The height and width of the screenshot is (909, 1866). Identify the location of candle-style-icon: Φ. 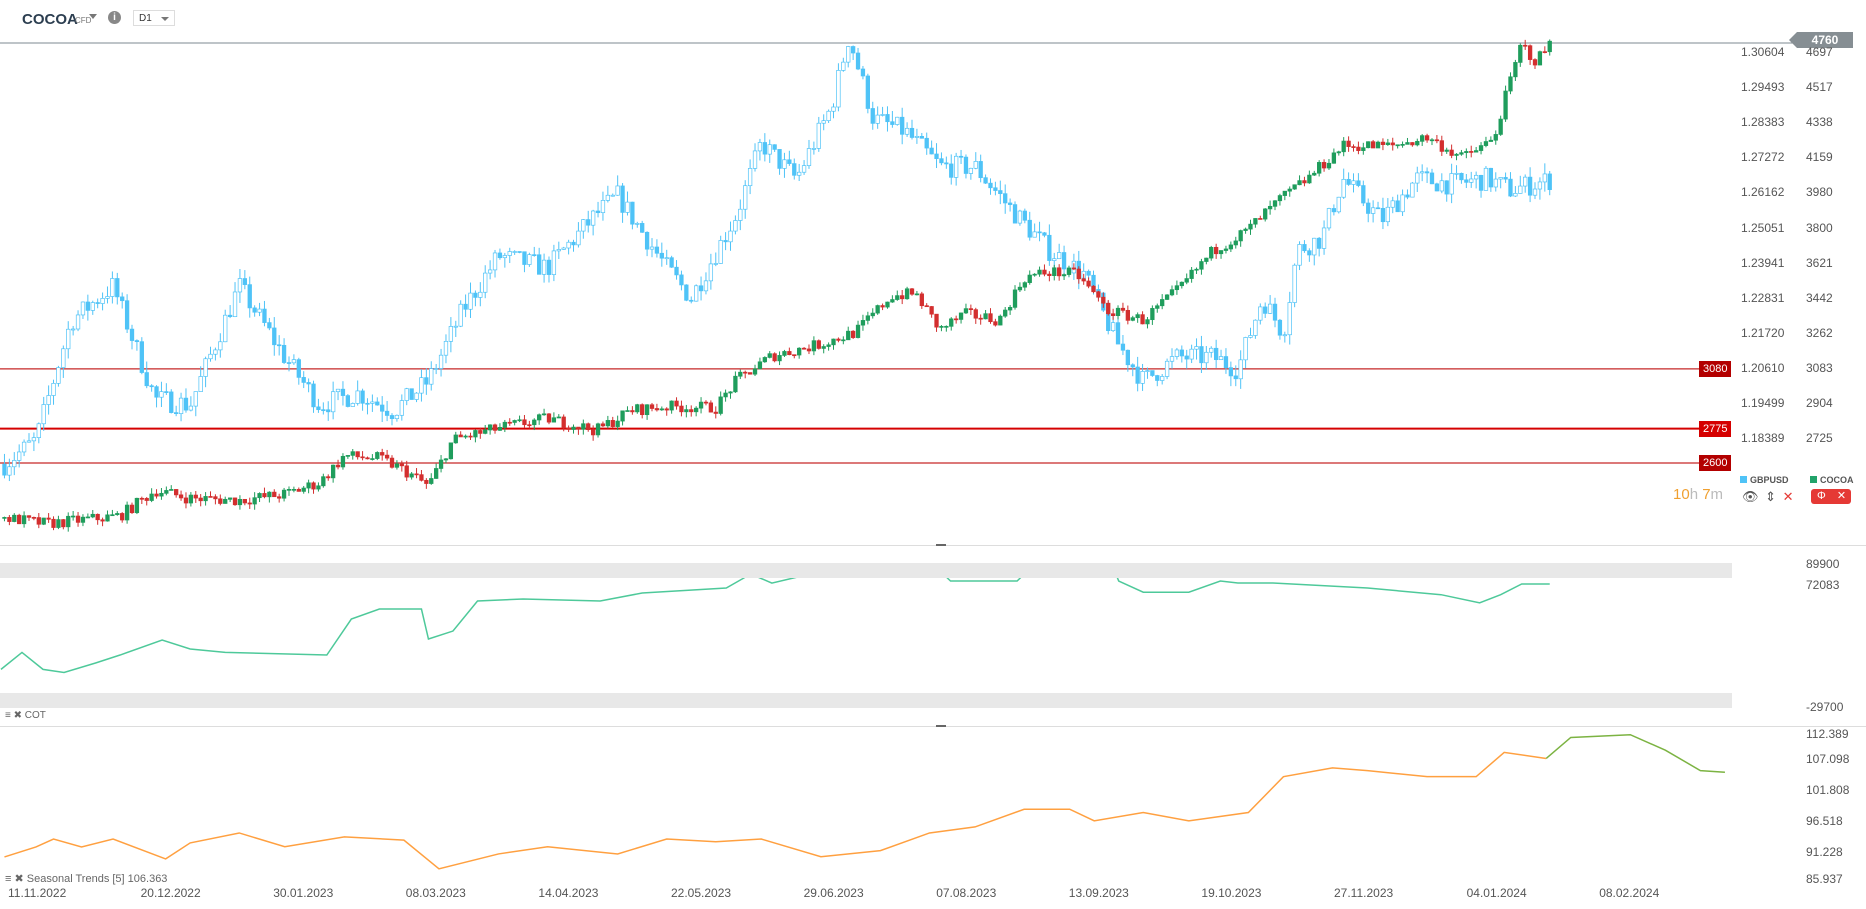
(1821, 496).